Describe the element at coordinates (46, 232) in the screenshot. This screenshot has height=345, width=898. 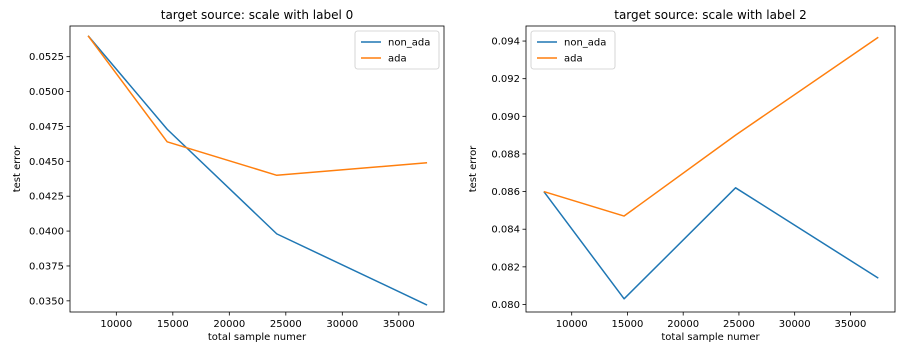
I see `y-tick-label: 0.0400` at that location.